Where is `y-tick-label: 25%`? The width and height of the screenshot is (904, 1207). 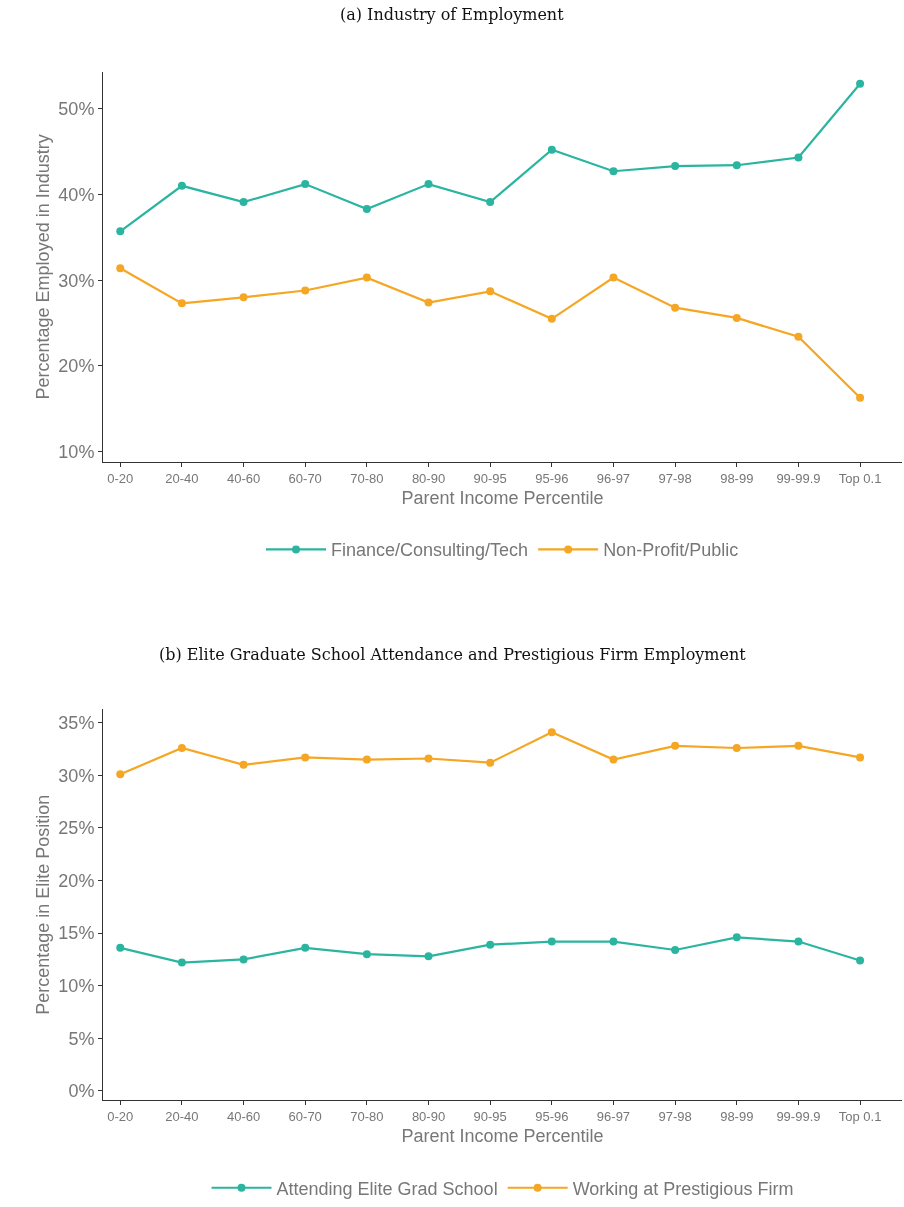 y-tick-label: 25% is located at coordinates (76, 828).